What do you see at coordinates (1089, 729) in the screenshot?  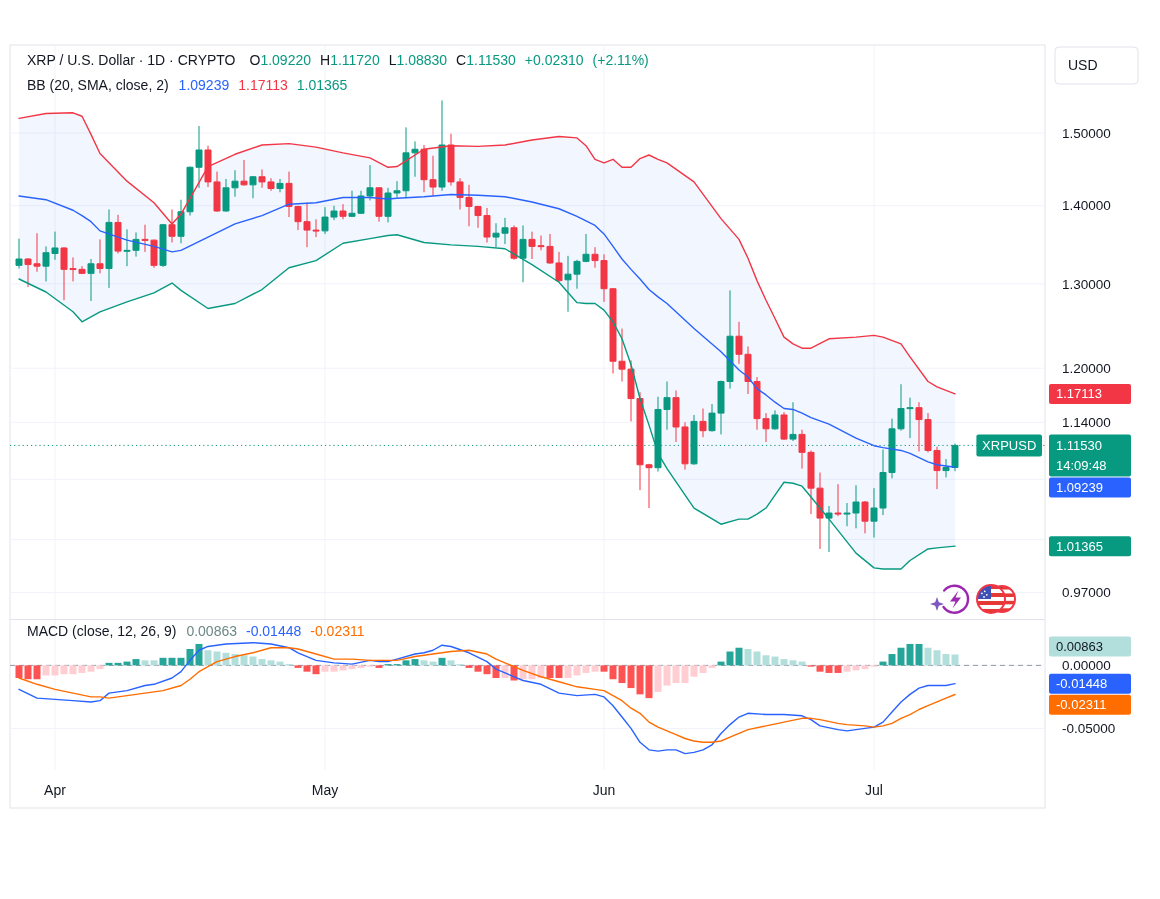 I see `y-tick-label: -0.05000` at bounding box center [1089, 729].